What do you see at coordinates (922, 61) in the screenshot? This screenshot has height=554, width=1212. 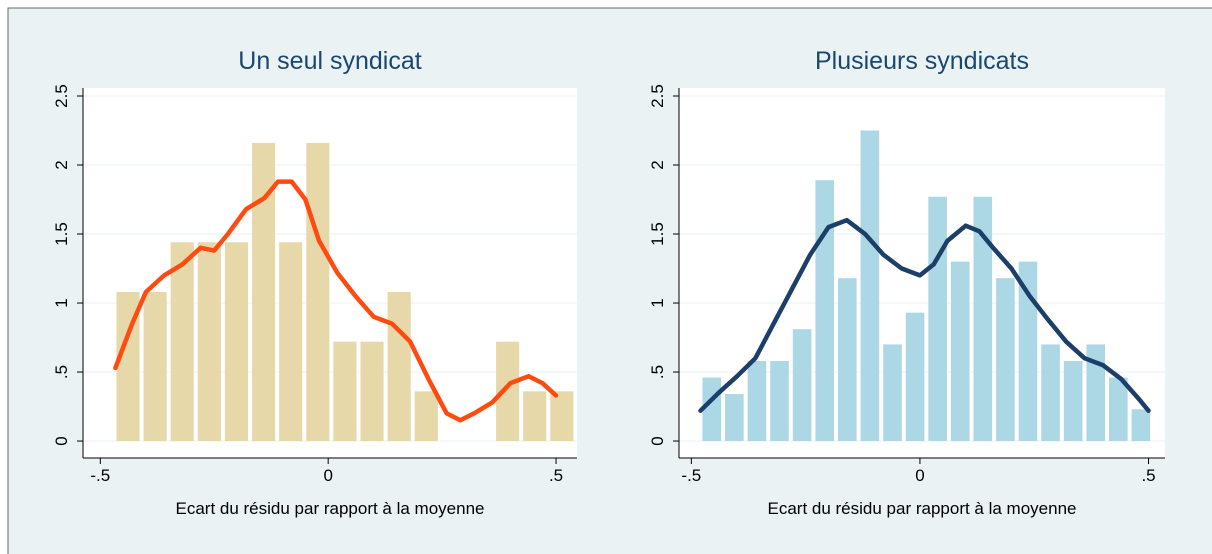 I see `chart-title: Plusieurs syndicats` at bounding box center [922, 61].